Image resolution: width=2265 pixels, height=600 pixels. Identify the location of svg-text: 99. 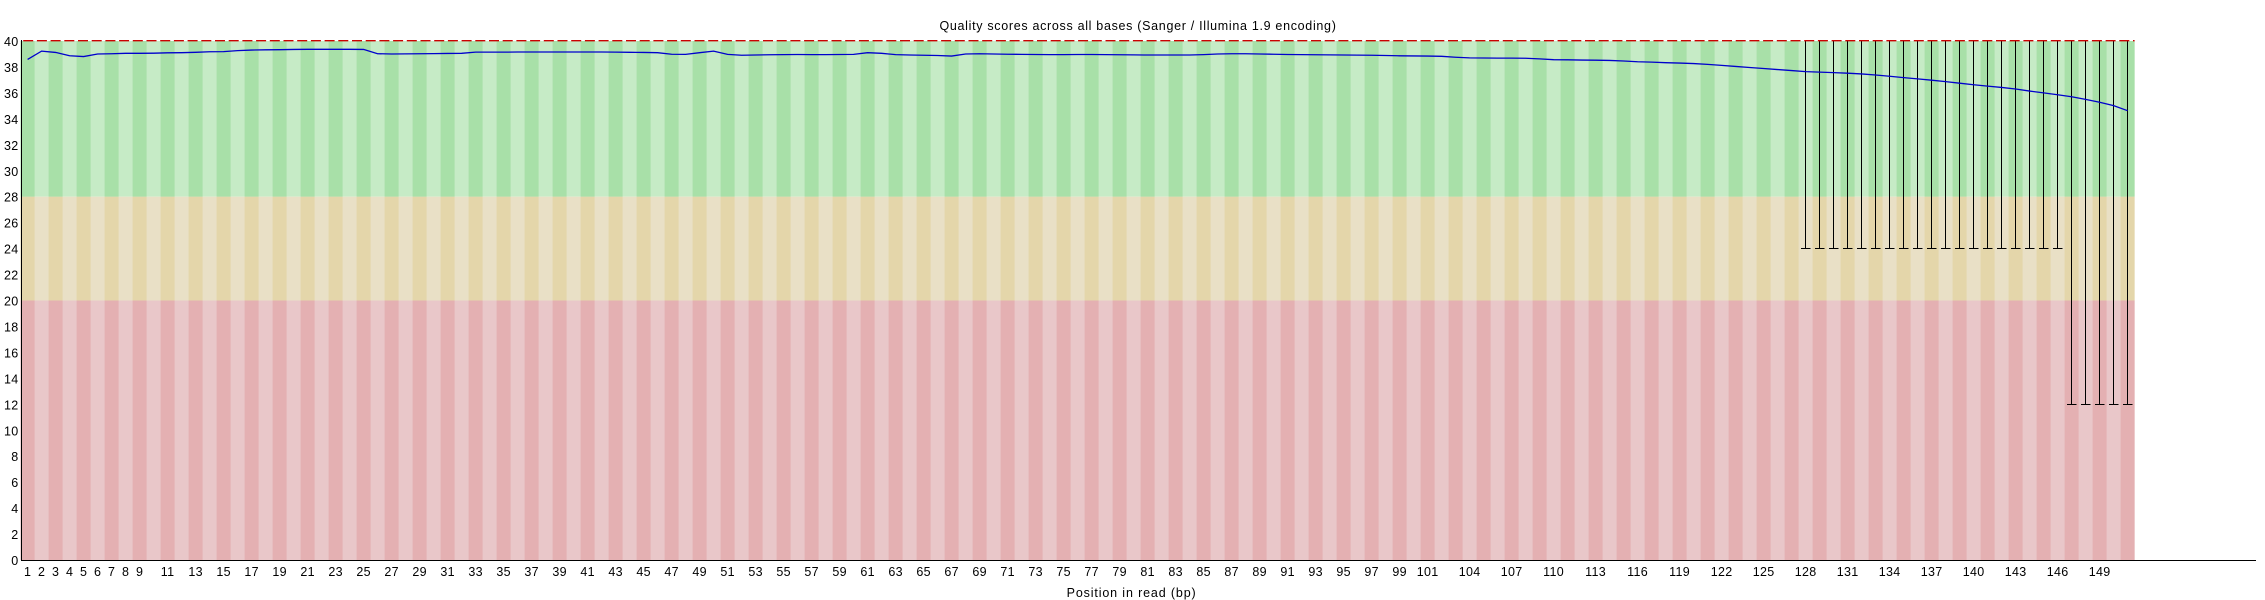
(1399, 572).